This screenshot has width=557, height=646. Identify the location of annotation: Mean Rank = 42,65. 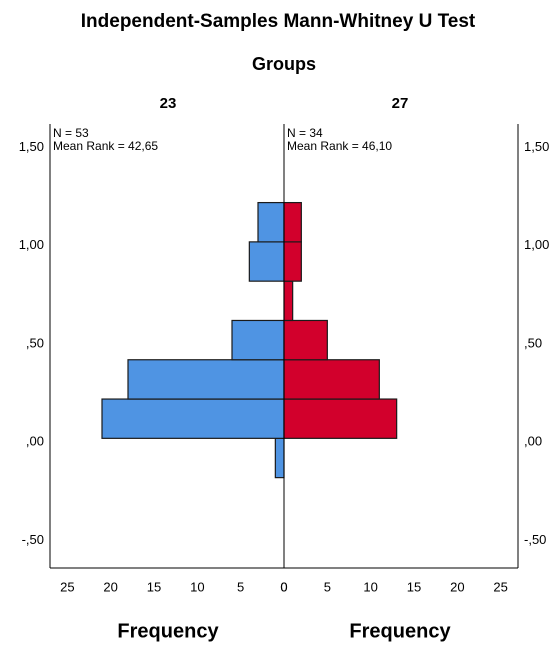
(105, 146).